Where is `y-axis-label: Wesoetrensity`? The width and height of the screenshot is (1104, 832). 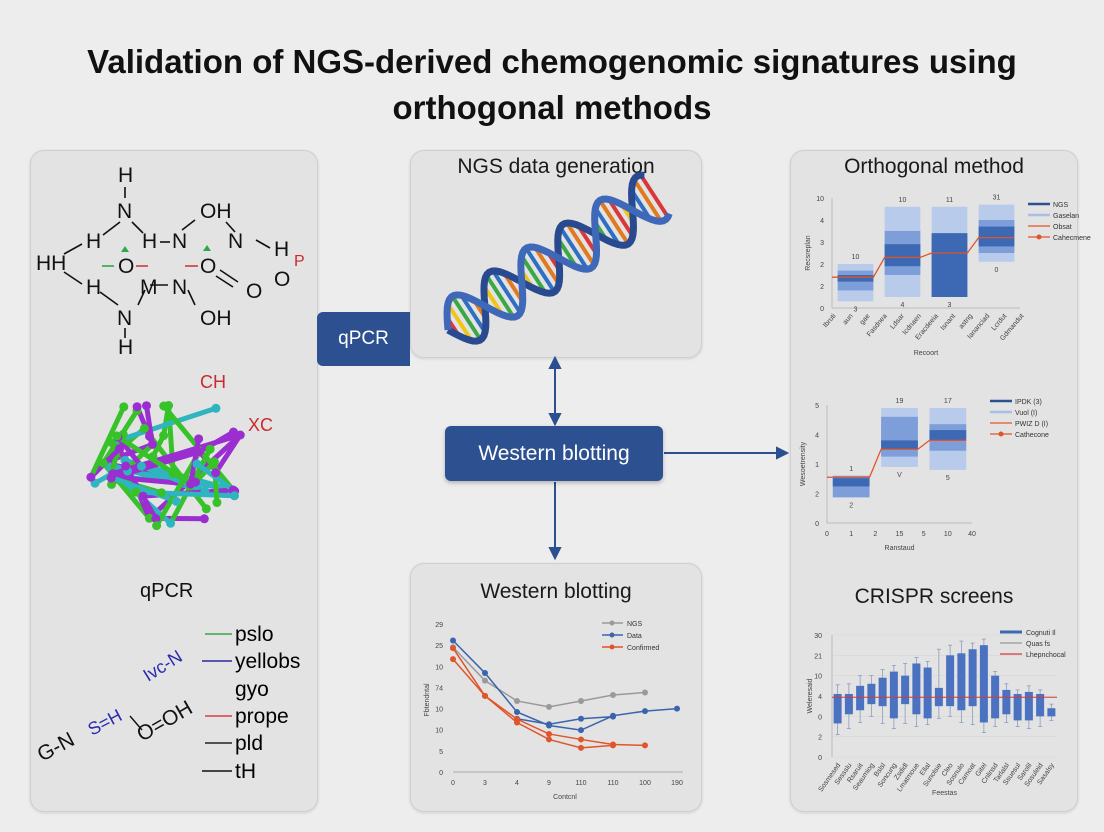 y-axis-label: Wesoetrensity is located at coordinates (803, 463).